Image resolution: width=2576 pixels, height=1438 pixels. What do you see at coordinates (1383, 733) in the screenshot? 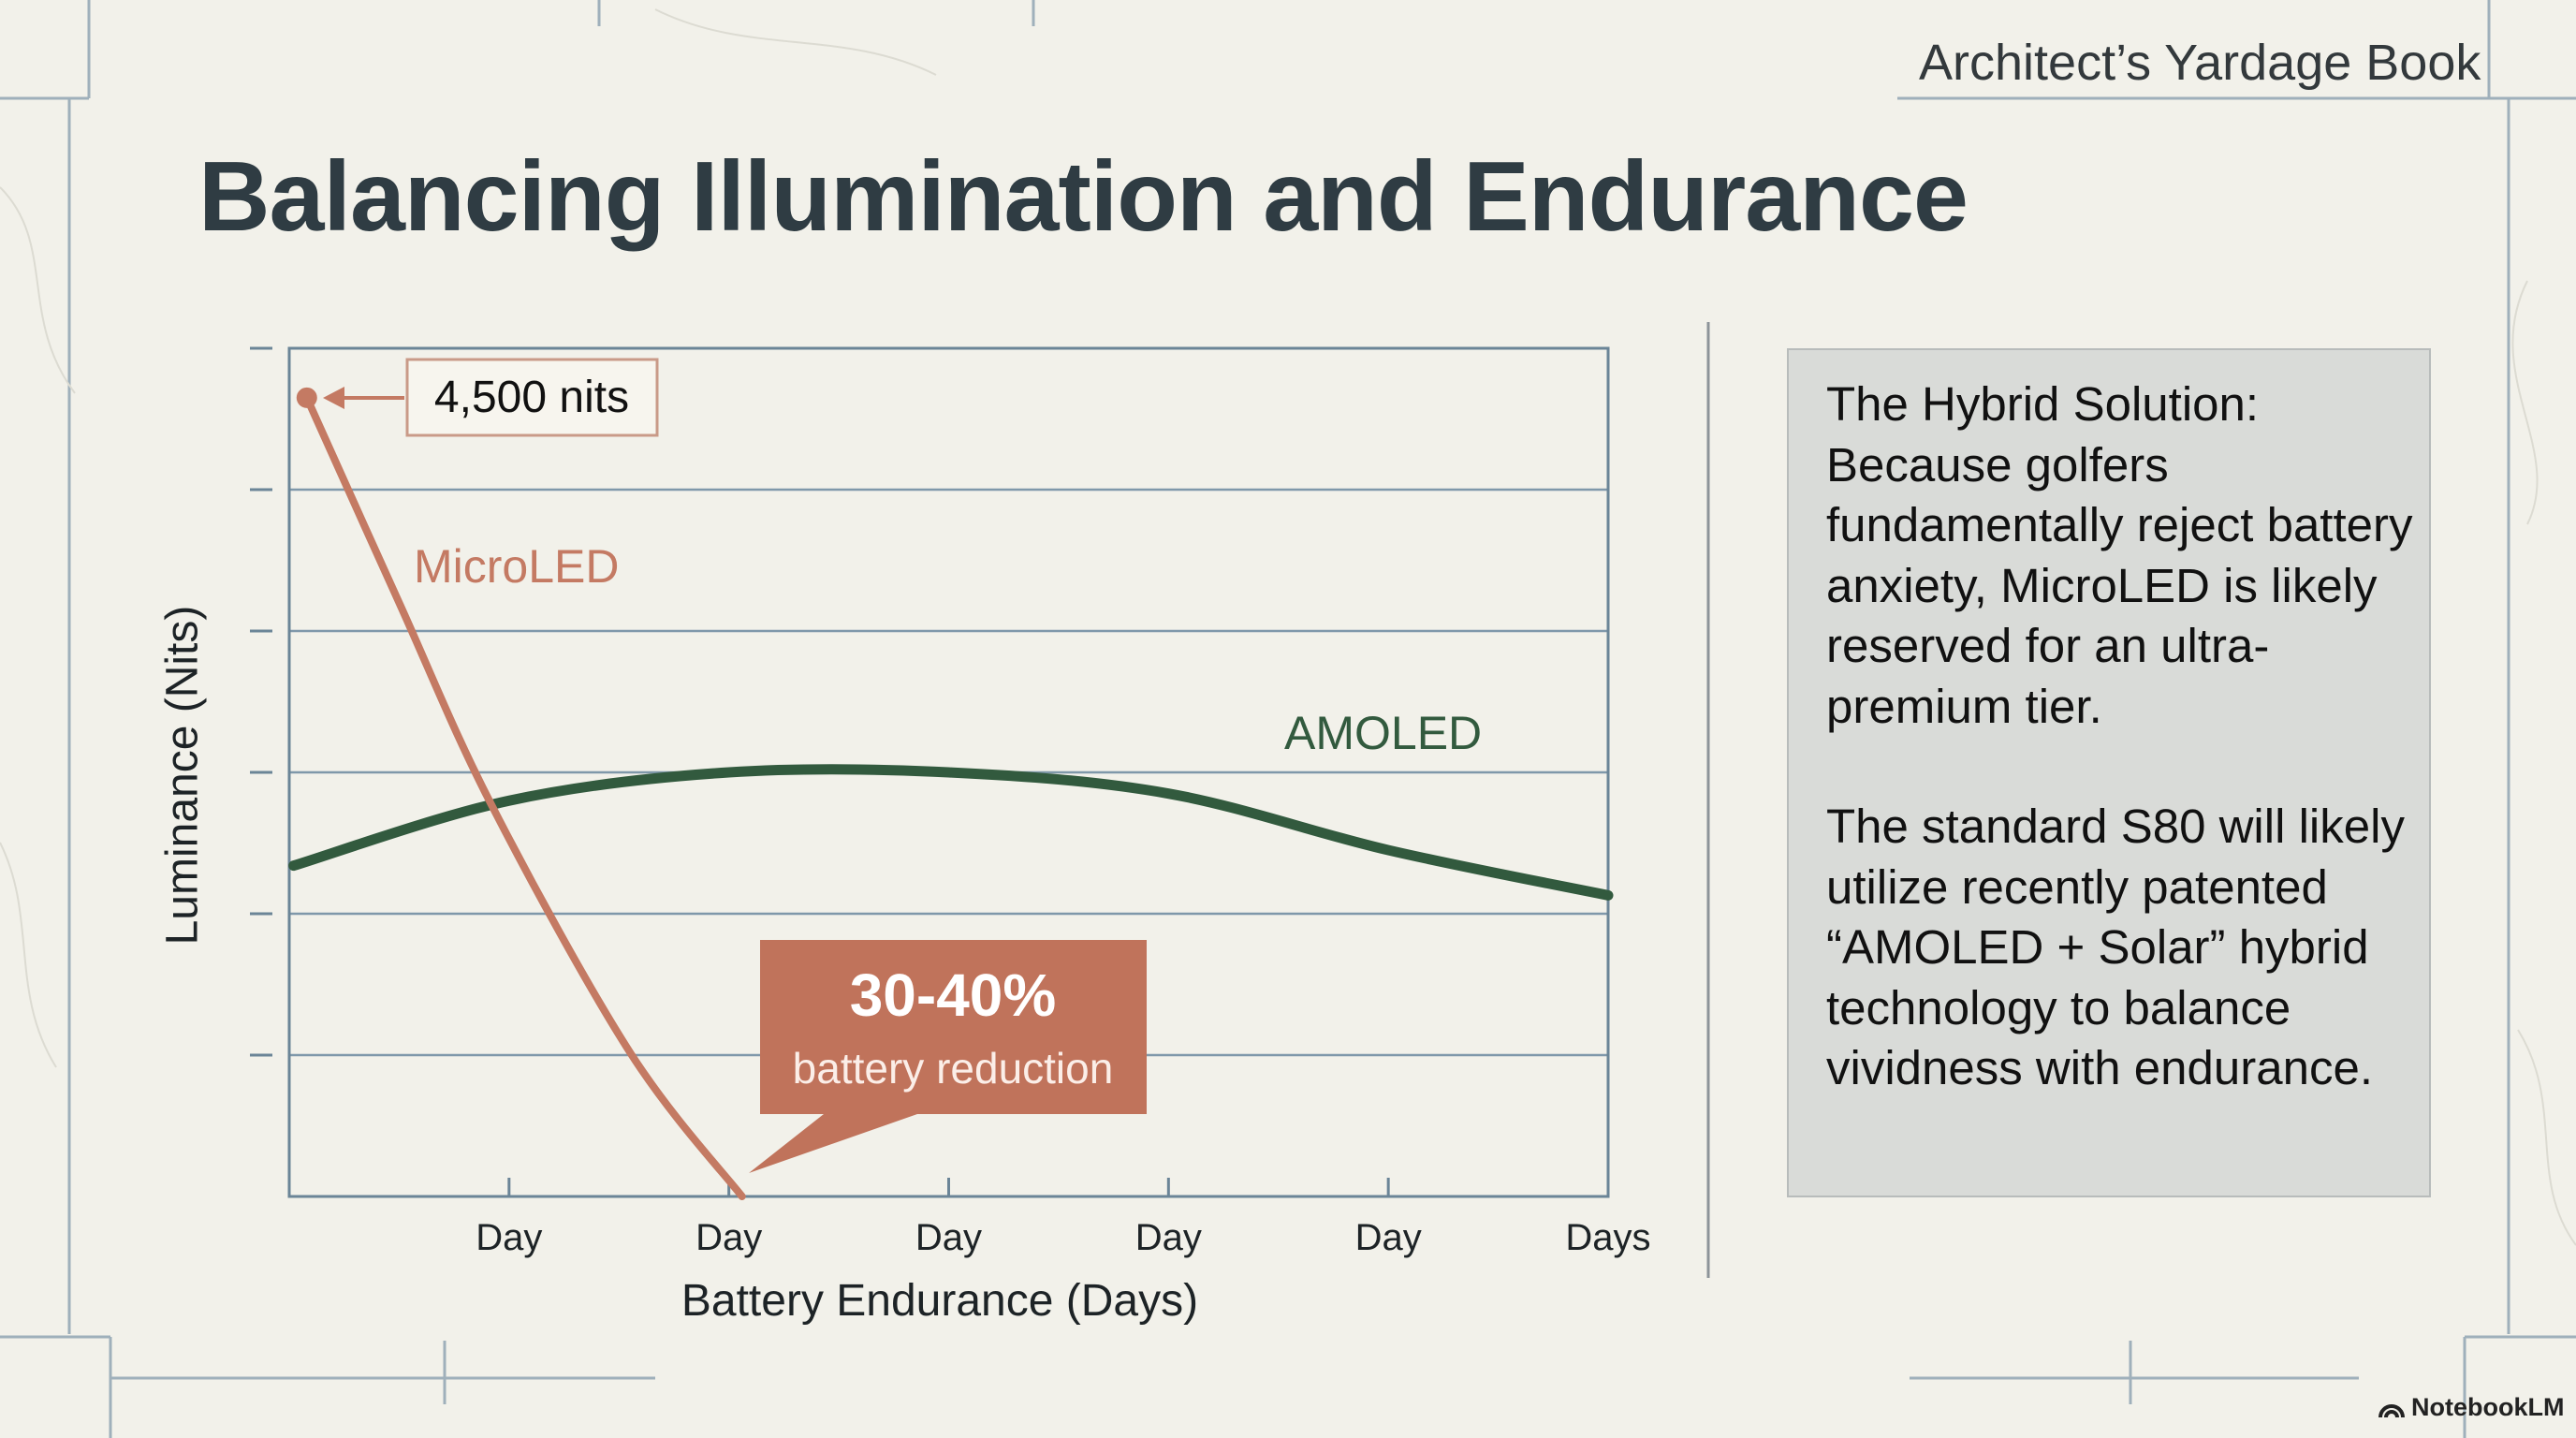
I see `series-label-amoled: AMOLED` at bounding box center [1383, 733].